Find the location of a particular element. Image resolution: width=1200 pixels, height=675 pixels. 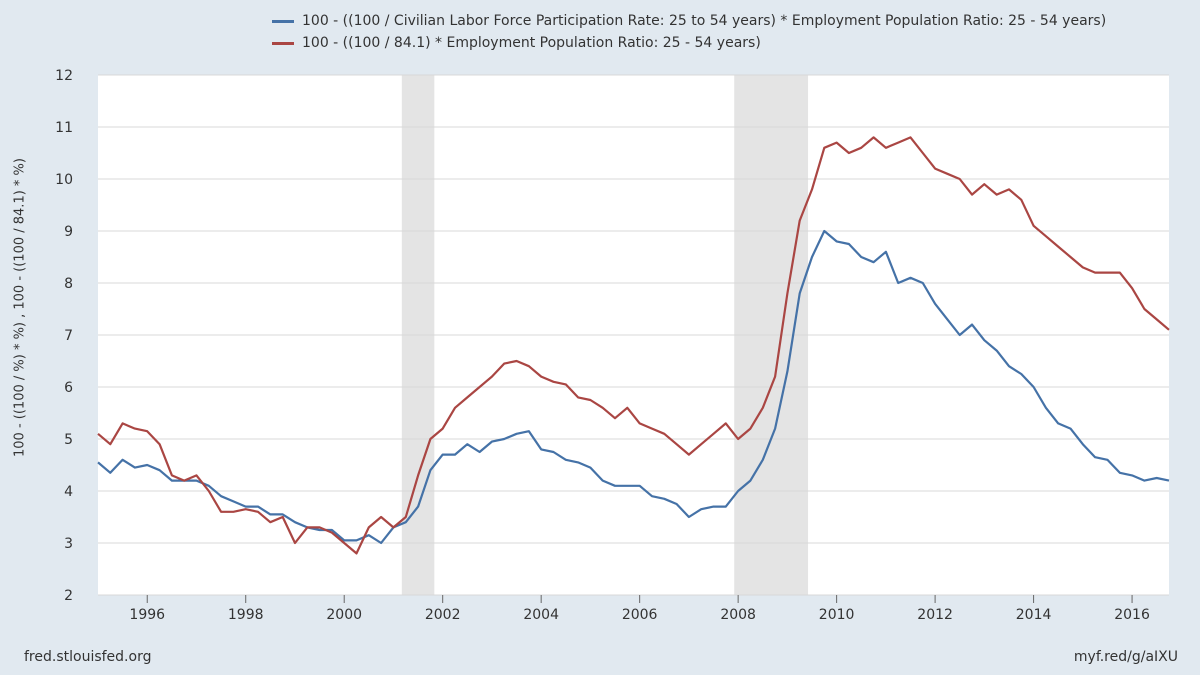

x-tick-label: 2008 is located at coordinates (738, 615).